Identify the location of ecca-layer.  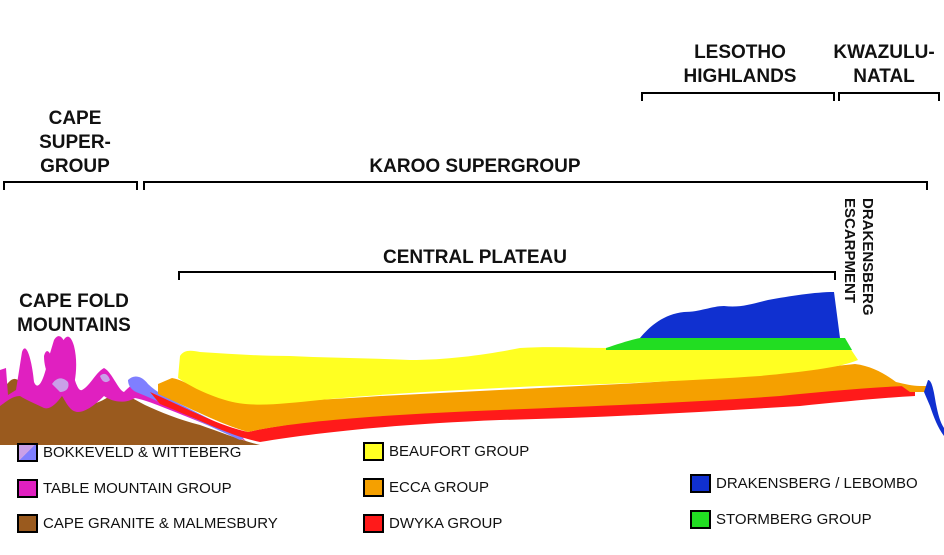
(531, 398).